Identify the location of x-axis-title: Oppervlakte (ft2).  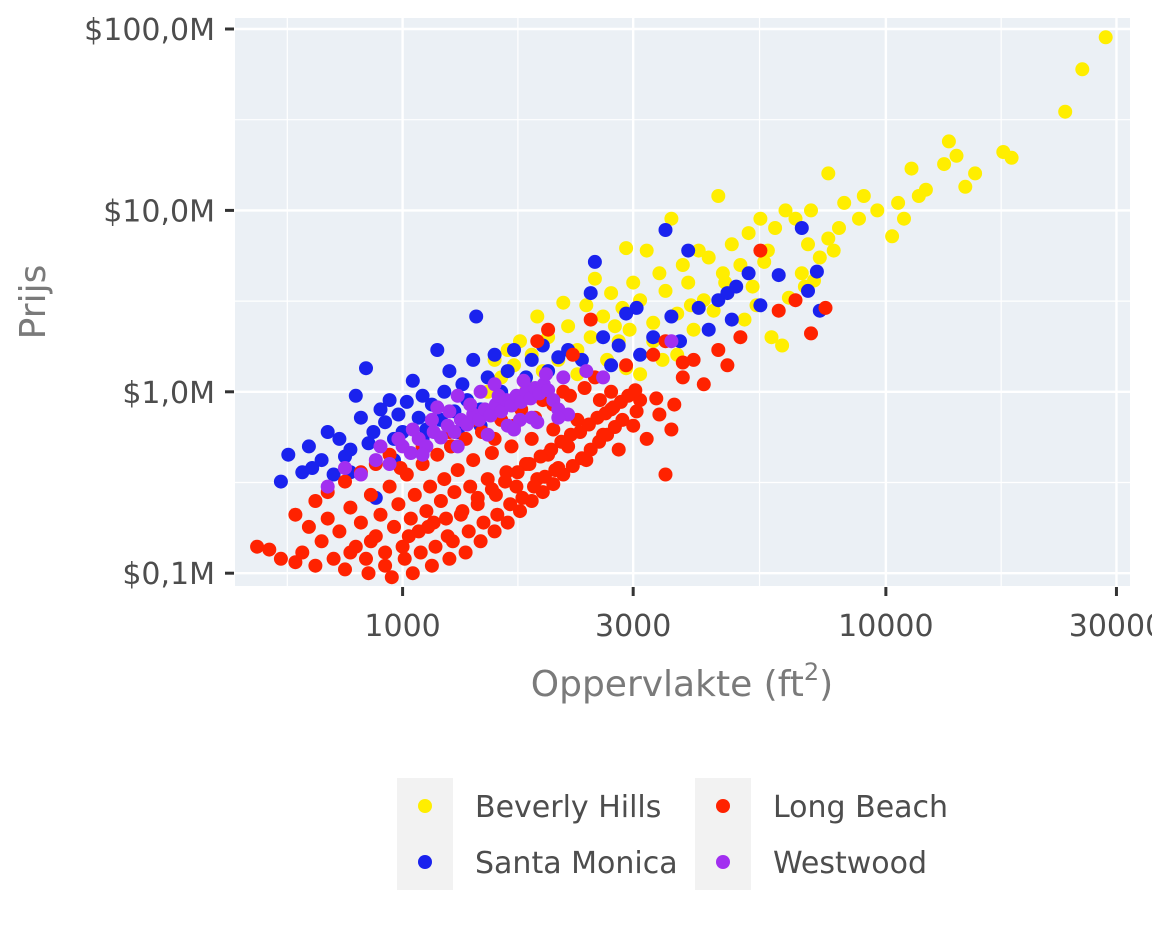
(682, 681).